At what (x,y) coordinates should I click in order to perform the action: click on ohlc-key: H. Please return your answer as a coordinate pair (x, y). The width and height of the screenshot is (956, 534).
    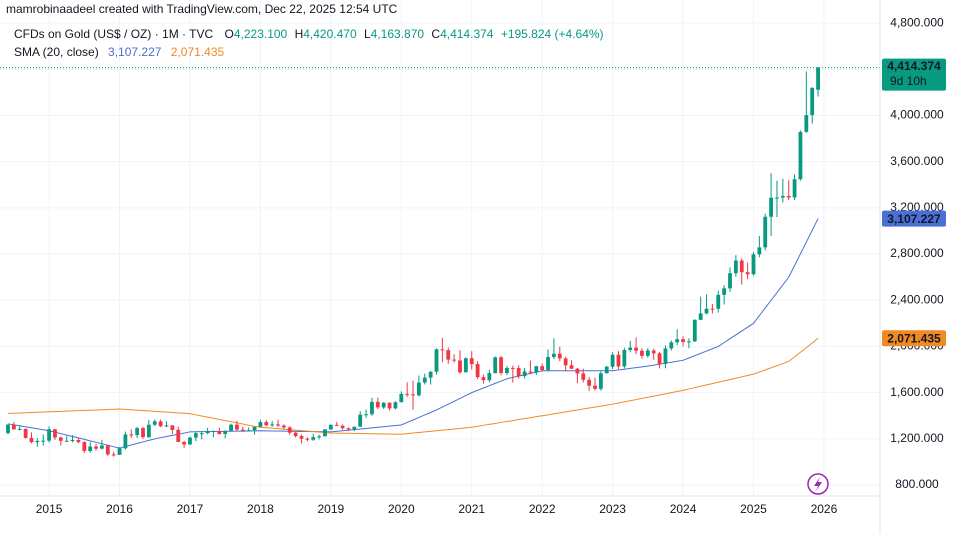
    Looking at the image, I should click on (299, 34).